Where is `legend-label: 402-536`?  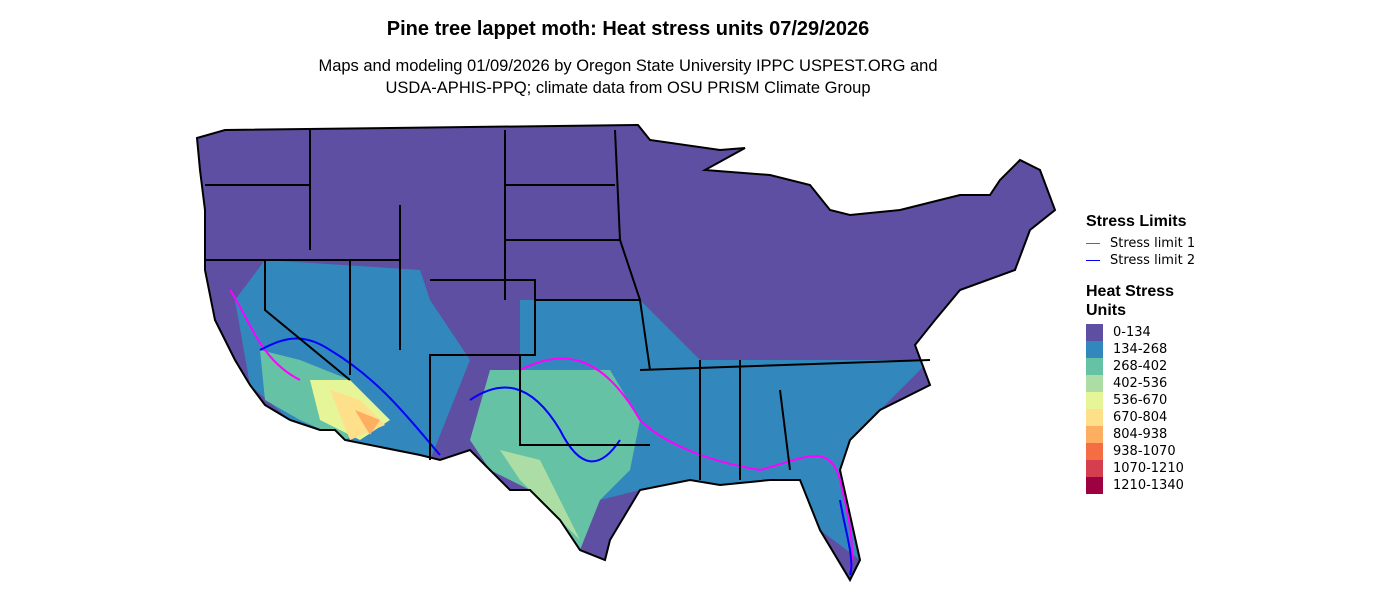 legend-label: 402-536 is located at coordinates (1140, 383).